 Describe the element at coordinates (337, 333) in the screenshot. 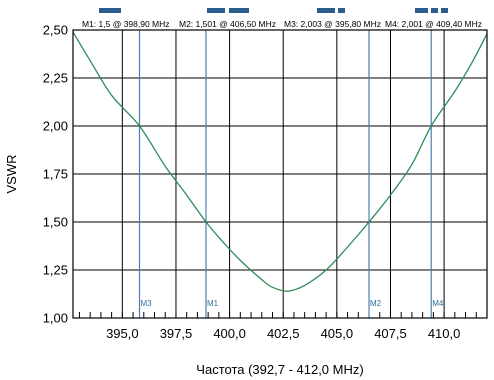

I see `x-tick-label: 405,0` at that location.